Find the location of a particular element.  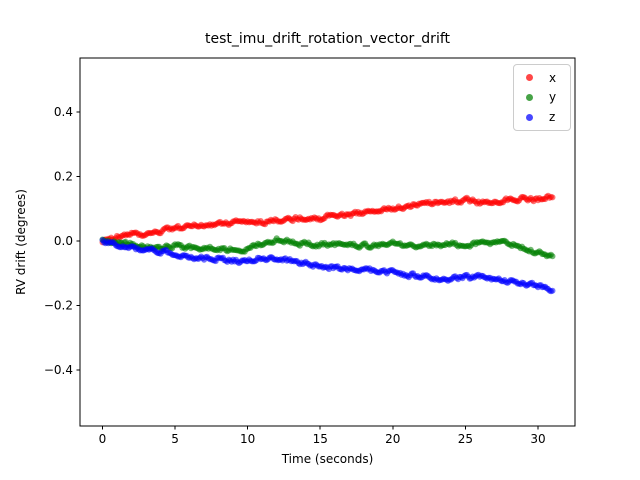

legend-entry-y: y is located at coordinates (542, 97).